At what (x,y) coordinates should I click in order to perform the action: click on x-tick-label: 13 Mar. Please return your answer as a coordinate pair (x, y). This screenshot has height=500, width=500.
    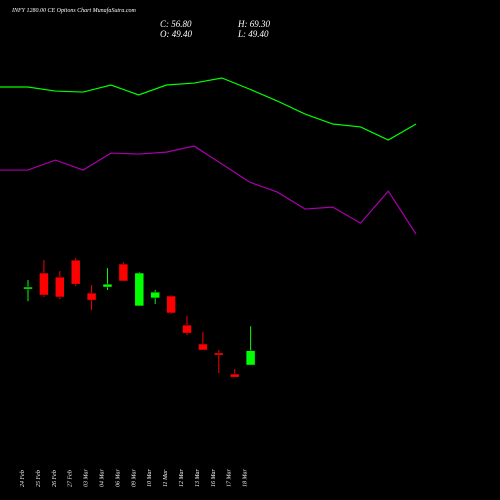
    Looking at the image, I should click on (198, 478).